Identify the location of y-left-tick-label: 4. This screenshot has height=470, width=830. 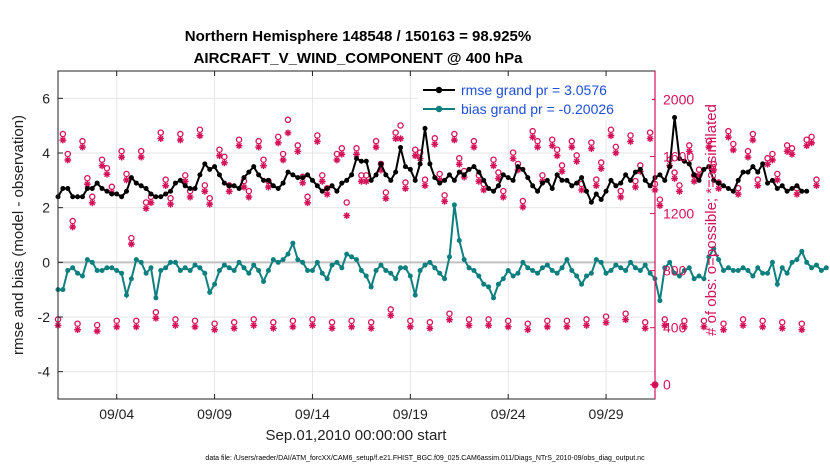
(46, 153).